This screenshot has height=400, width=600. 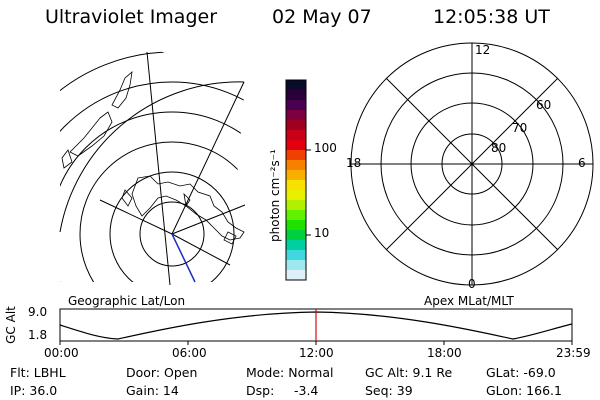 I want to click on filter-info: Flt: LBHL, so click(x=38, y=372).